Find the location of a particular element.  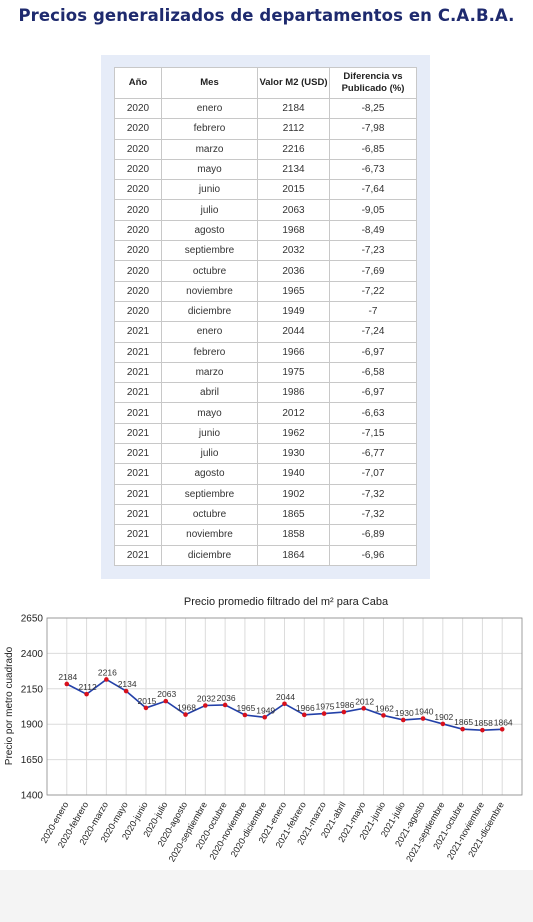

y-axis-label: Precio por metro cuadrado is located at coordinates (9, 705).